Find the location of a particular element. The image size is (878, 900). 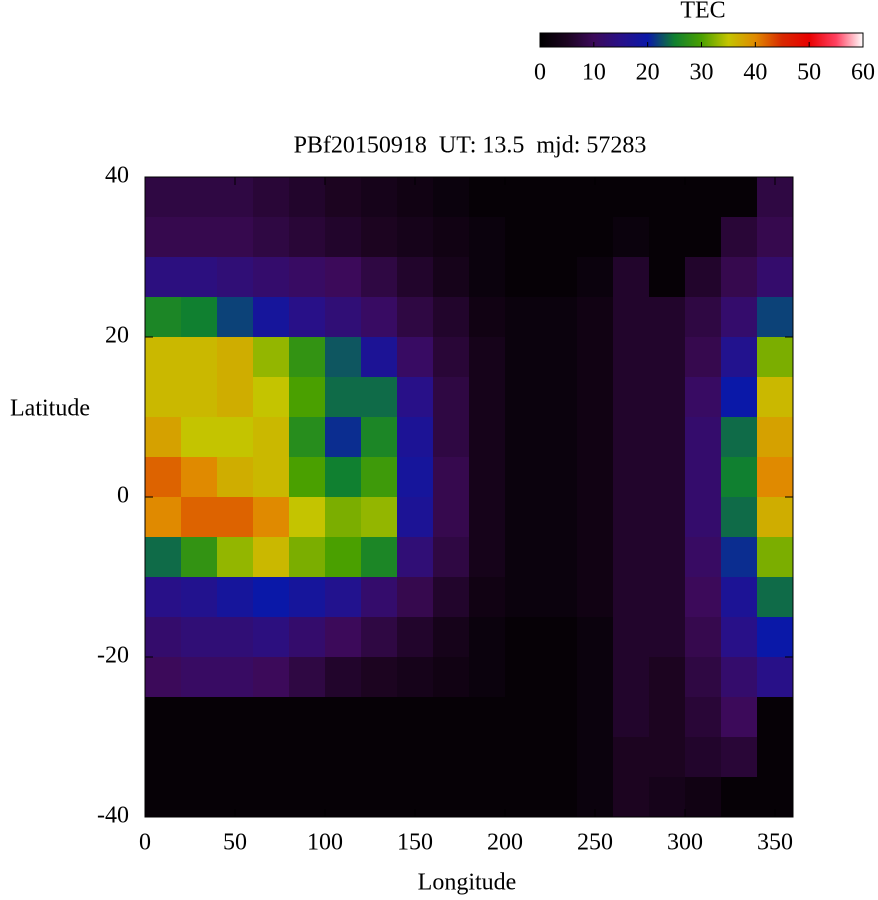

colorbar-tick-label: 30 is located at coordinates (702, 73).